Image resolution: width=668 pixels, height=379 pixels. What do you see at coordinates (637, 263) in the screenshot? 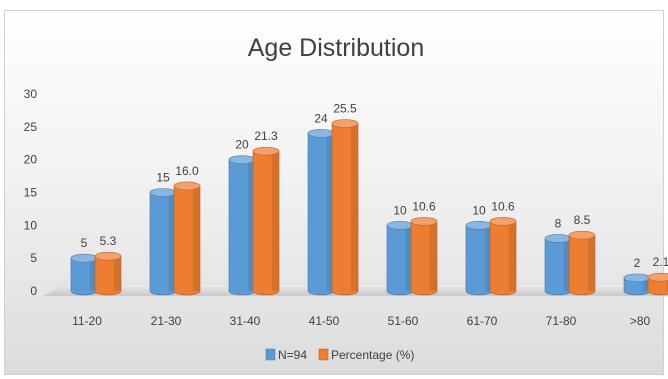
I see `data-label: 2` at bounding box center [637, 263].